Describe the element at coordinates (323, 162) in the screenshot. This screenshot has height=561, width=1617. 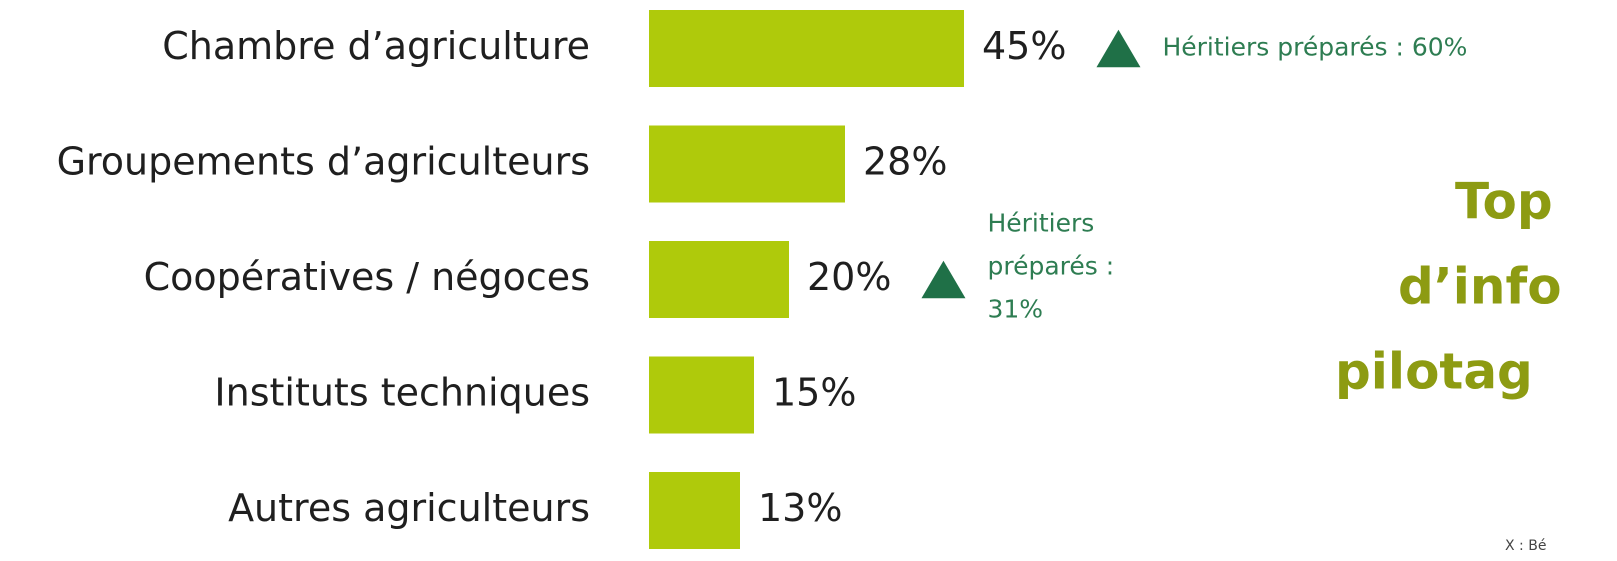
I see `category-label: Groupements d’agriculteurs` at that location.